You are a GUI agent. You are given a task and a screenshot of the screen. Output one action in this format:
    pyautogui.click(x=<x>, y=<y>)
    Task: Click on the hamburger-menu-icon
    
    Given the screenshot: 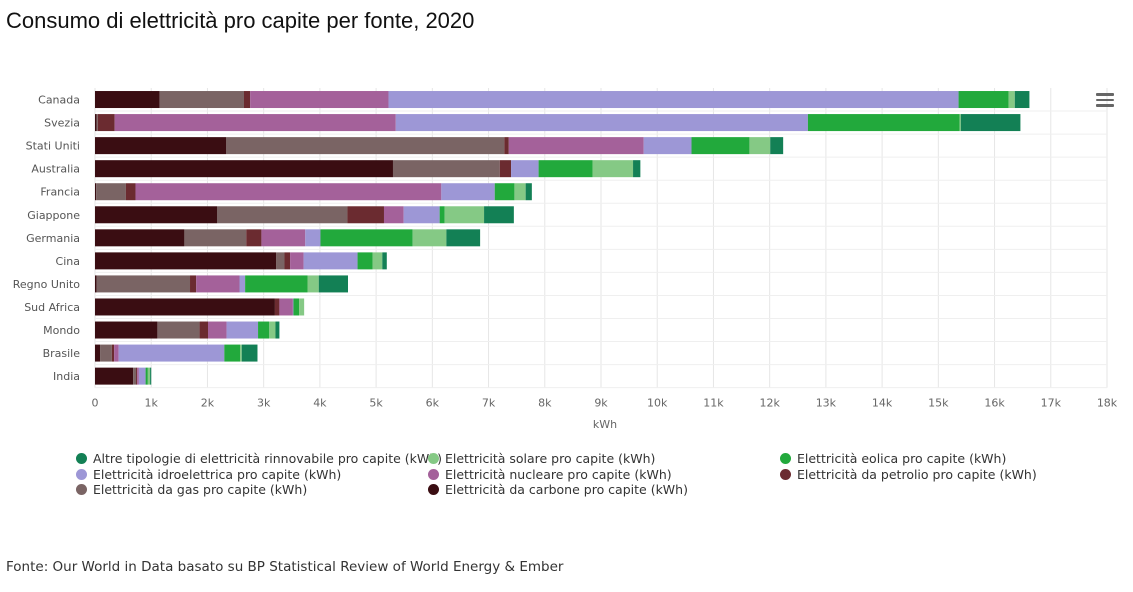 What is the action you would take?
    pyautogui.click(x=1105, y=100)
    